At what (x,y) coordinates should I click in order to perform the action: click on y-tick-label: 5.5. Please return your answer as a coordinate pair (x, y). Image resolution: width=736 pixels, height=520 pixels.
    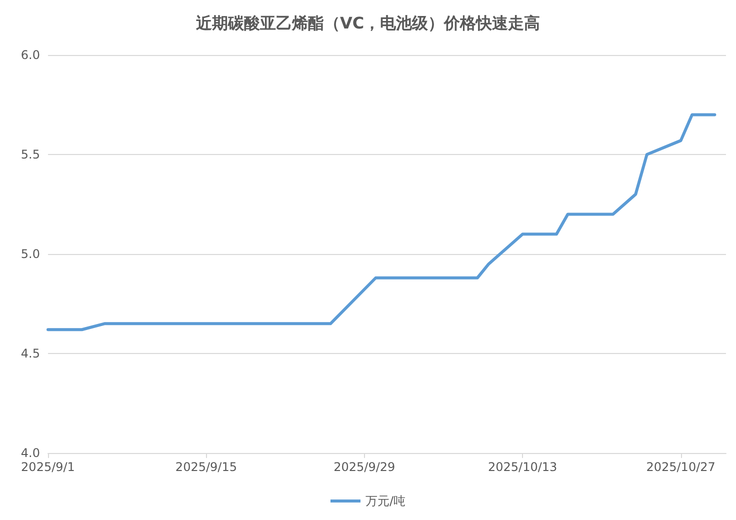
    Looking at the image, I should click on (30, 155).